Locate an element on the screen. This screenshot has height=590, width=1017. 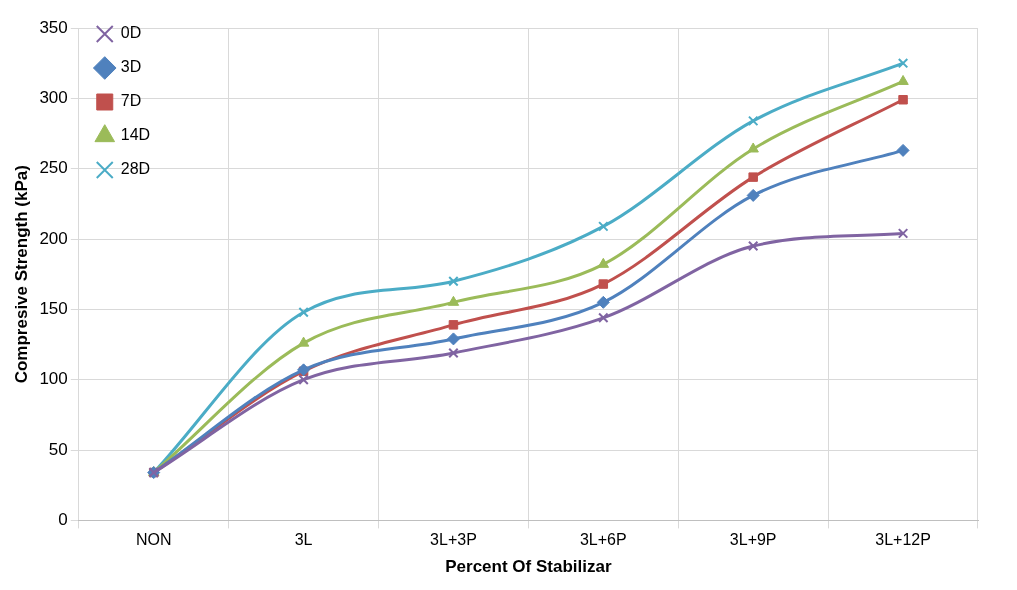
x-tick-label: 3L is located at coordinates (303, 540).